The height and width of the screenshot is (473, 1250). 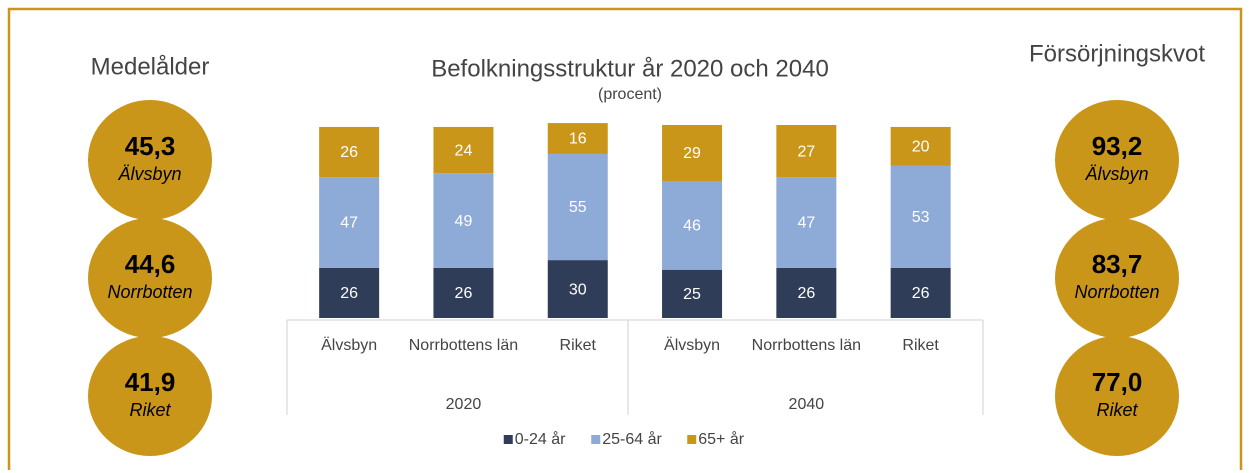 I want to click on data-label: 29, so click(x=692, y=153).